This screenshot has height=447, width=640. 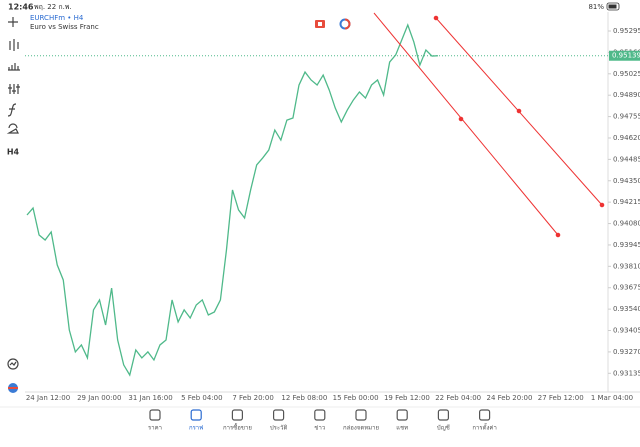 What do you see at coordinates (57, 18) in the screenshot?
I see `symbol-name: EURCHFm • H4` at bounding box center [57, 18].